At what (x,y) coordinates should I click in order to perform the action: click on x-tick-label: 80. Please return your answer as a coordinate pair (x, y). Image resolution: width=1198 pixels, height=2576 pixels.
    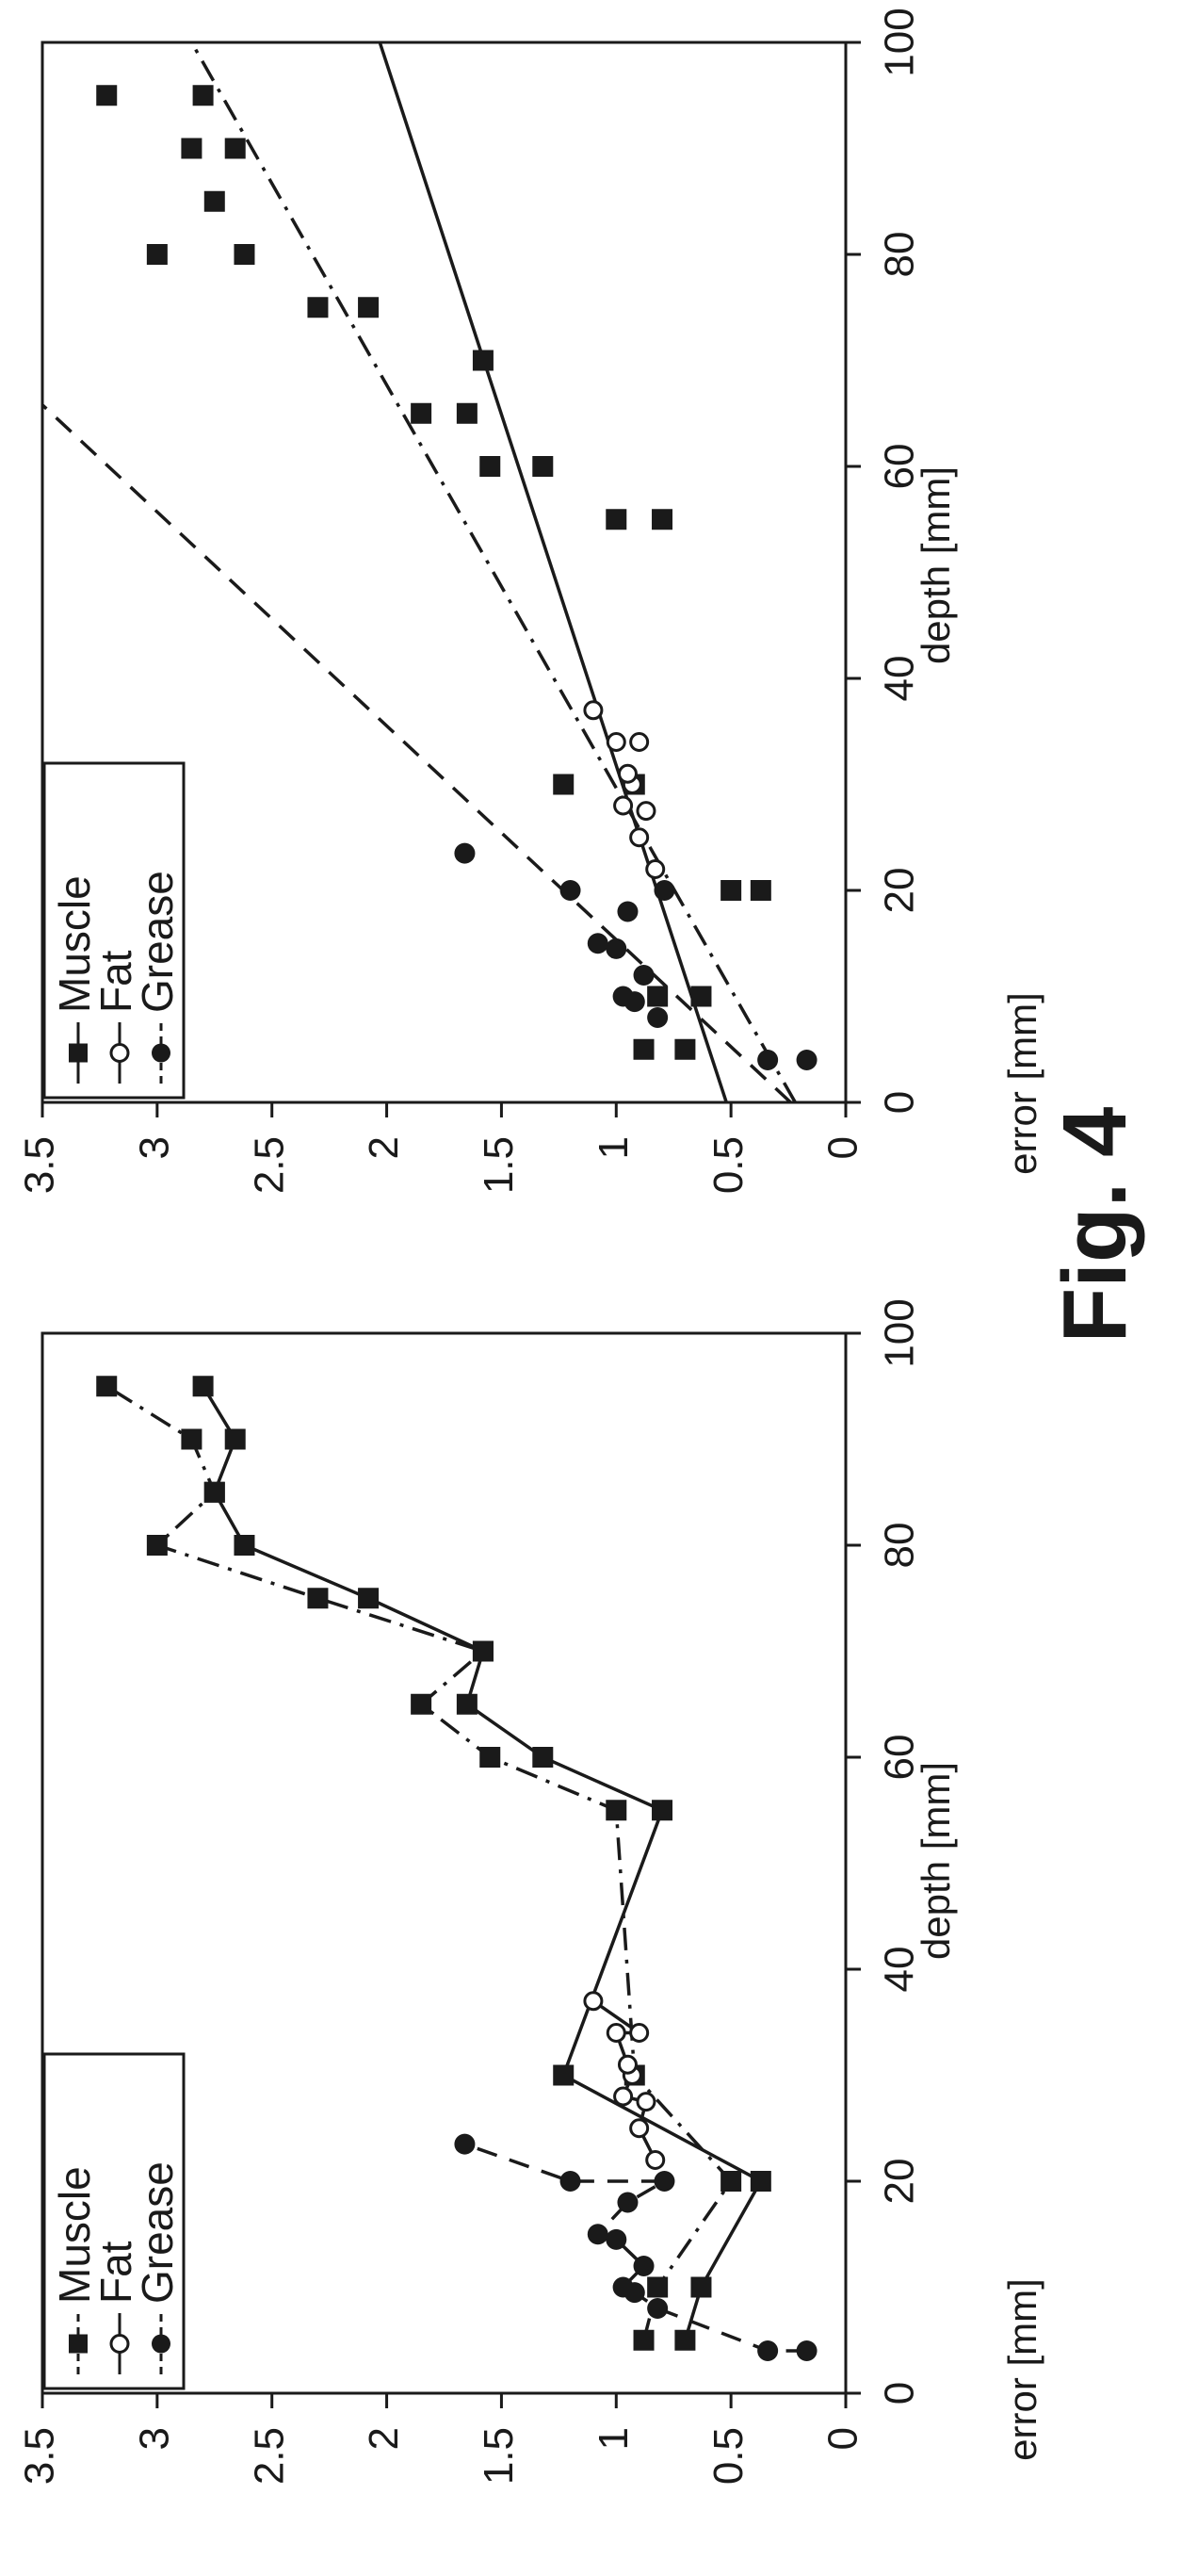
    Looking at the image, I should click on (900, 255).